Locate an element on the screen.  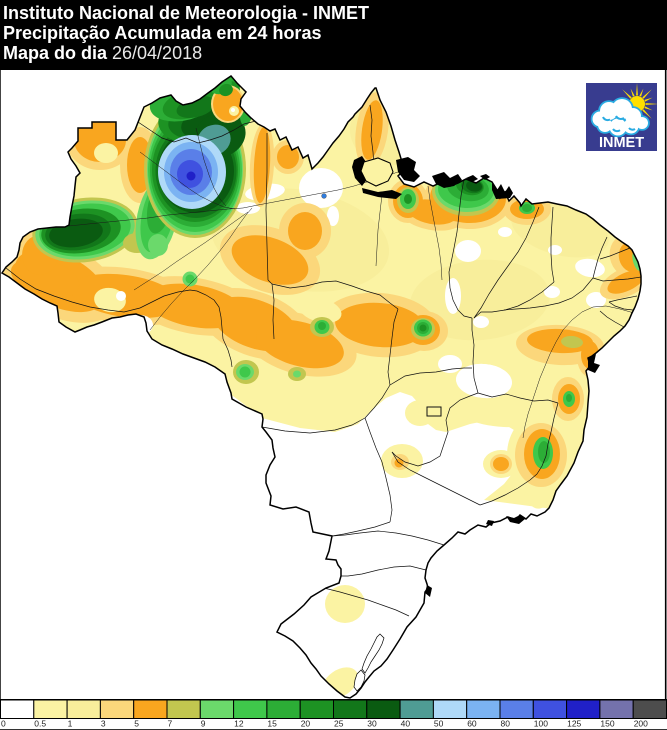
svg-text: 40 is located at coordinates (406, 724).